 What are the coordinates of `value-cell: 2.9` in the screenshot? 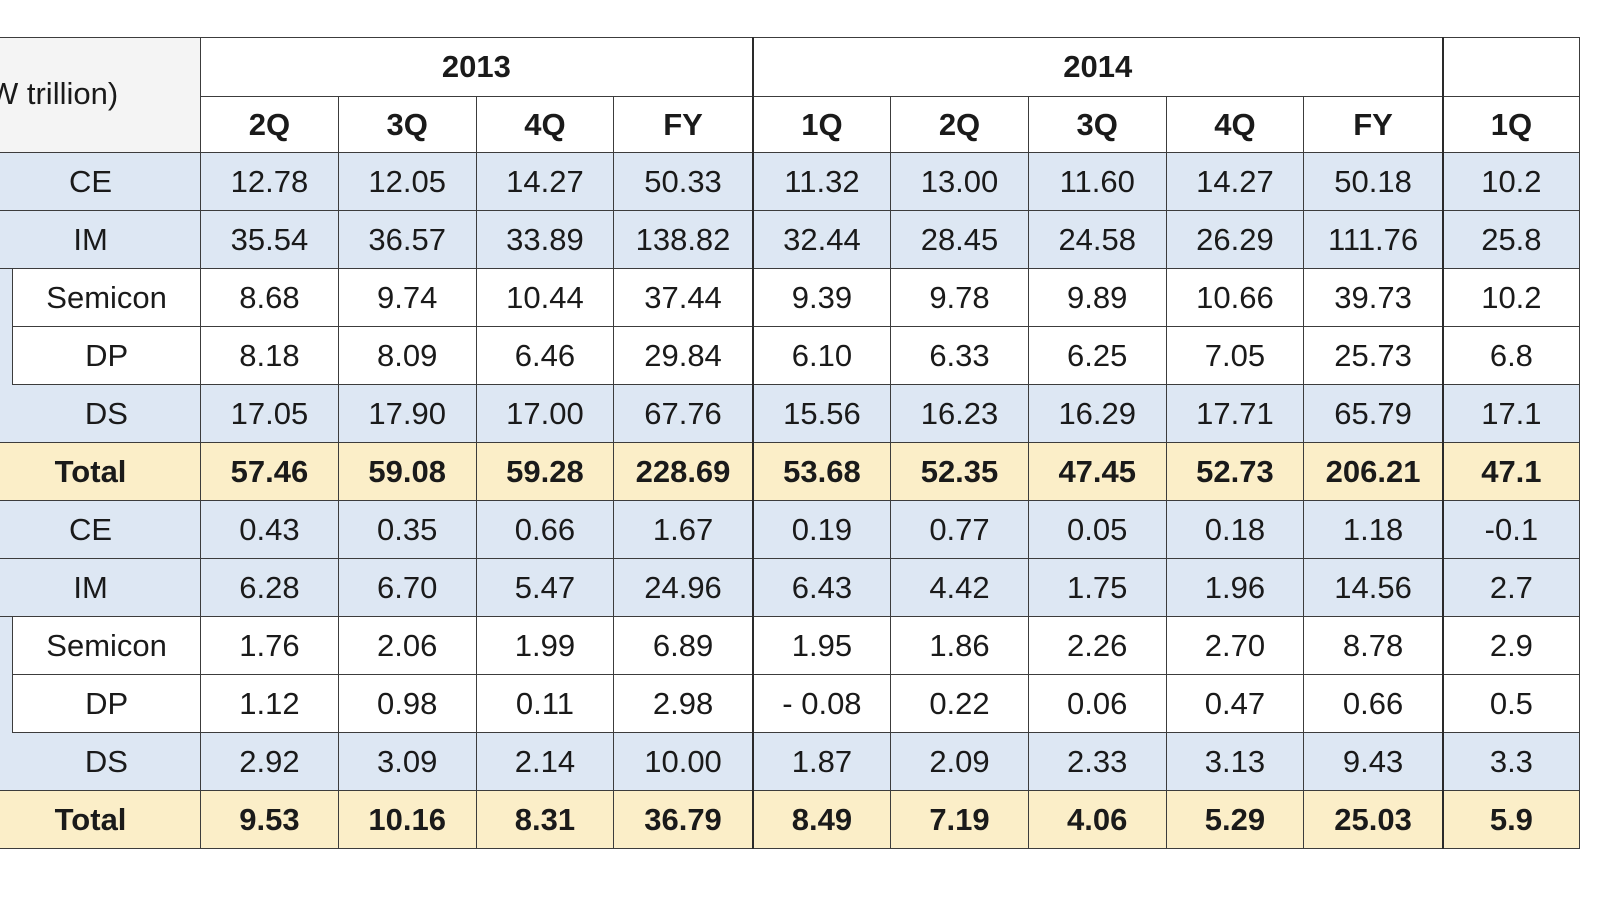 It's located at (1510, 645).